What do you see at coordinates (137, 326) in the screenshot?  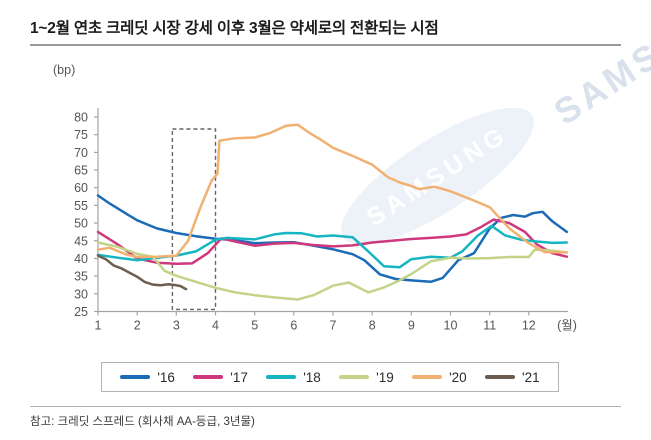 I see `x-tick-label: 2` at bounding box center [137, 326].